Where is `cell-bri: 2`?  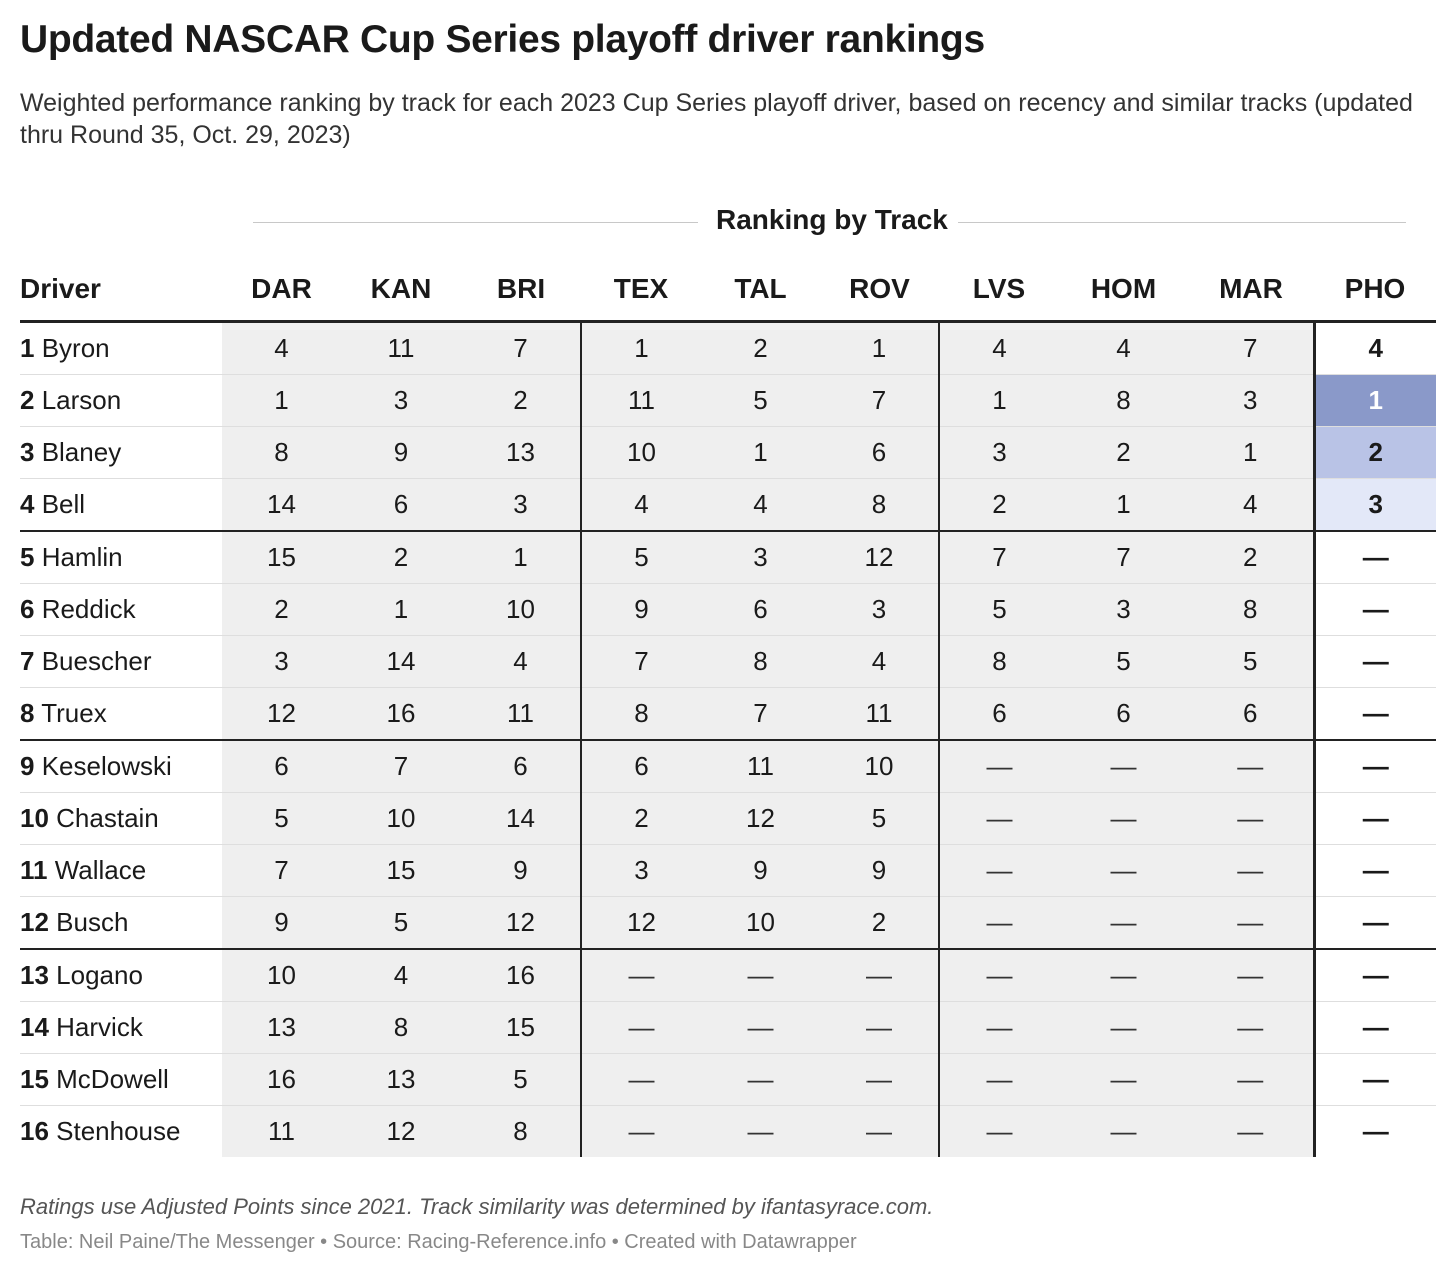
cell-bri: 2 is located at coordinates (521, 400).